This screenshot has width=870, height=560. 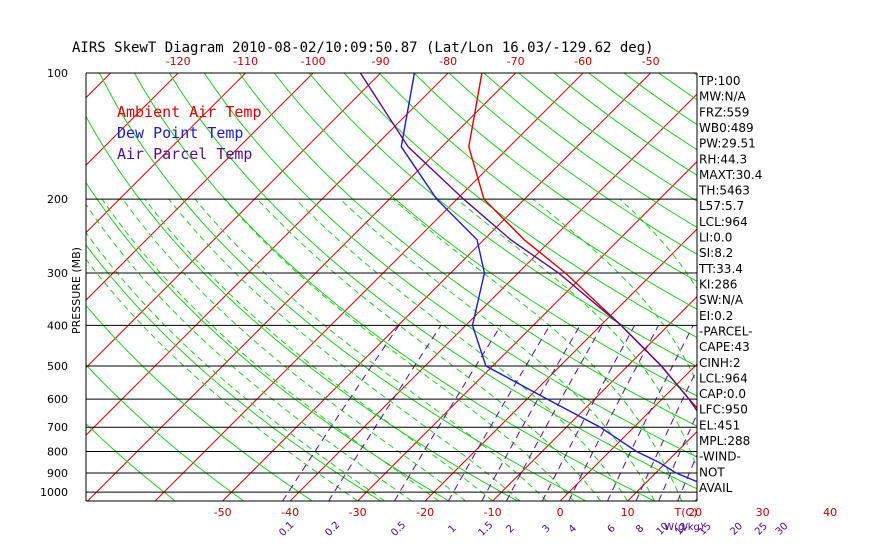 What do you see at coordinates (493, 512) in the screenshot?
I see `bottom-temp-tick-label: -10` at bounding box center [493, 512].